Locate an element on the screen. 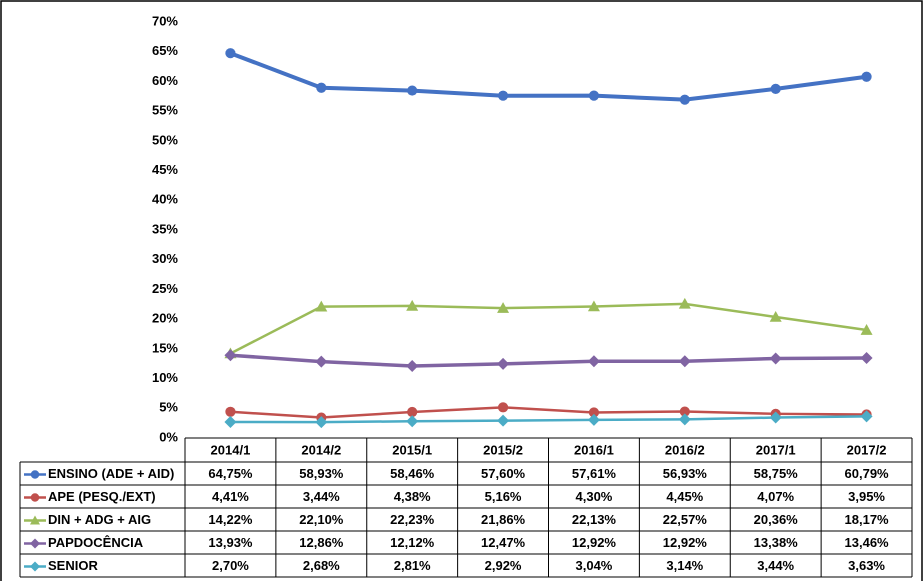  y-tick-label: 50% is located at coordinates (165, 139).